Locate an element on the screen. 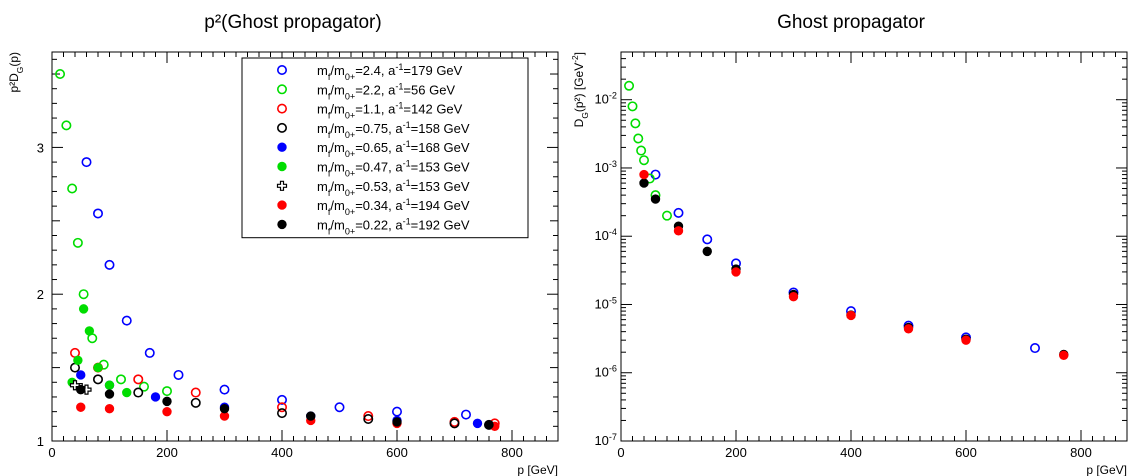  x-tick-label: 0 is located at coordinates (620, 452).